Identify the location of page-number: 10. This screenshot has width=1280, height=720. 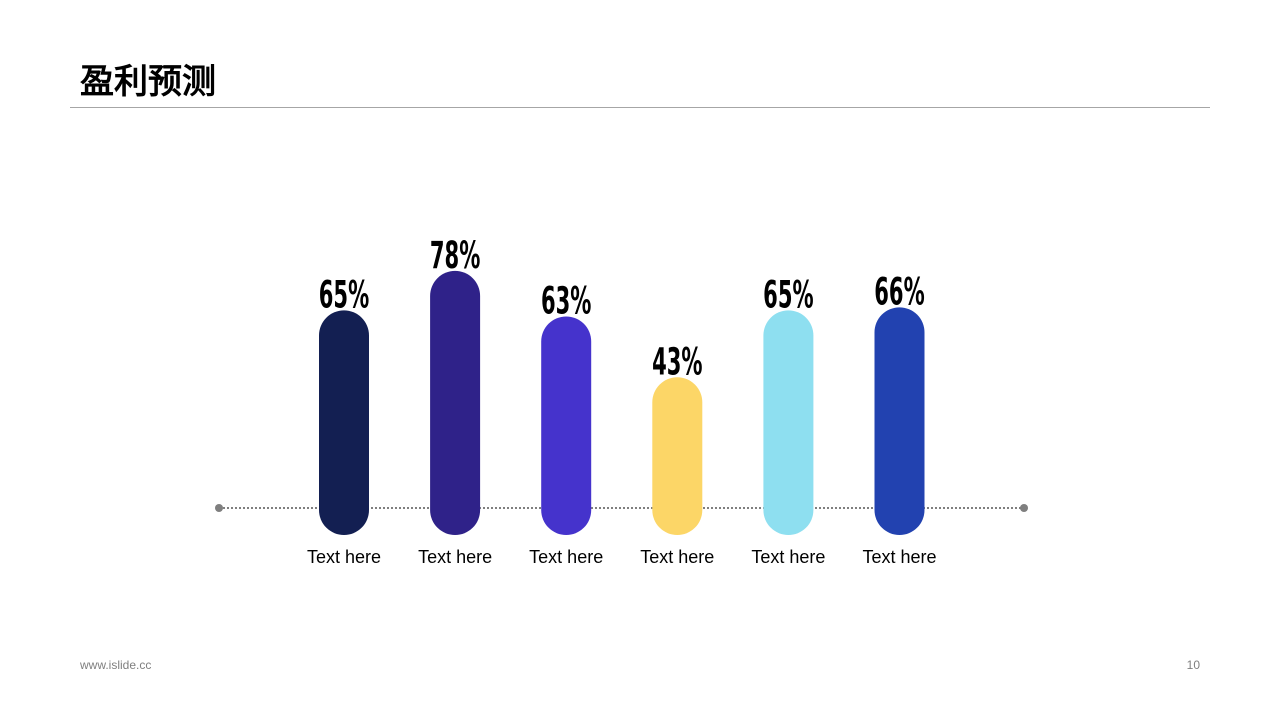
(1193, 665).